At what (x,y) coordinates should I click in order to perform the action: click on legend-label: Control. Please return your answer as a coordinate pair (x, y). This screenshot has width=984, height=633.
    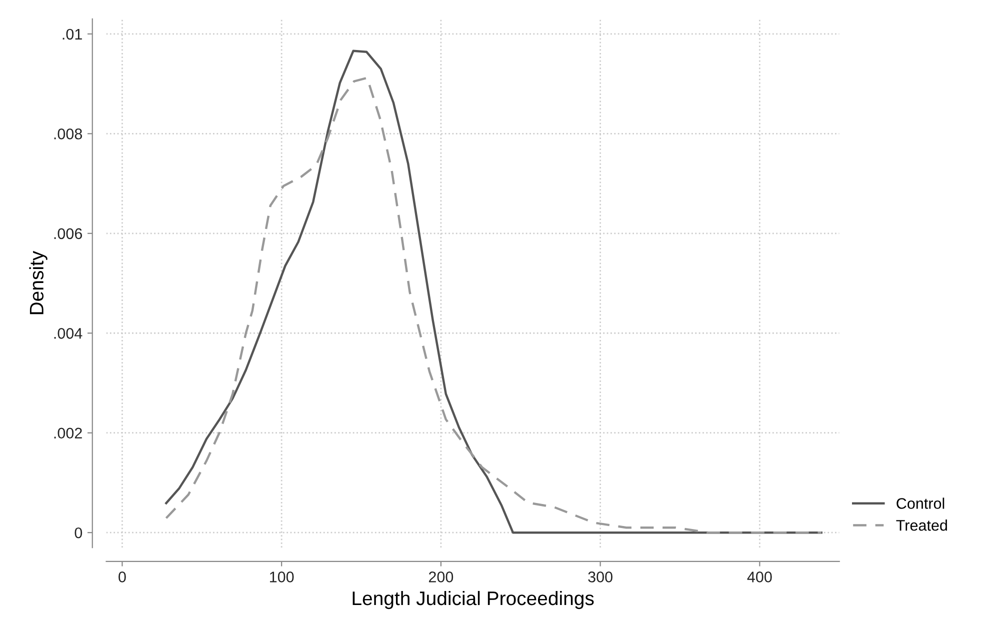
    Looking at the image, I should click on (920, 503).